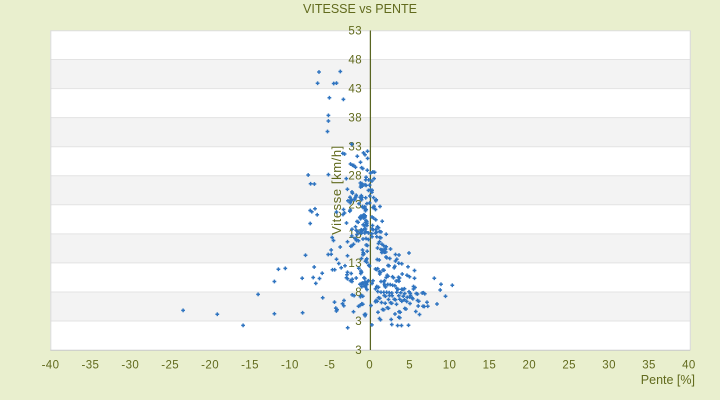 The image size is (720, 400). I want to click on svg-text: 10, so click(450, 365).